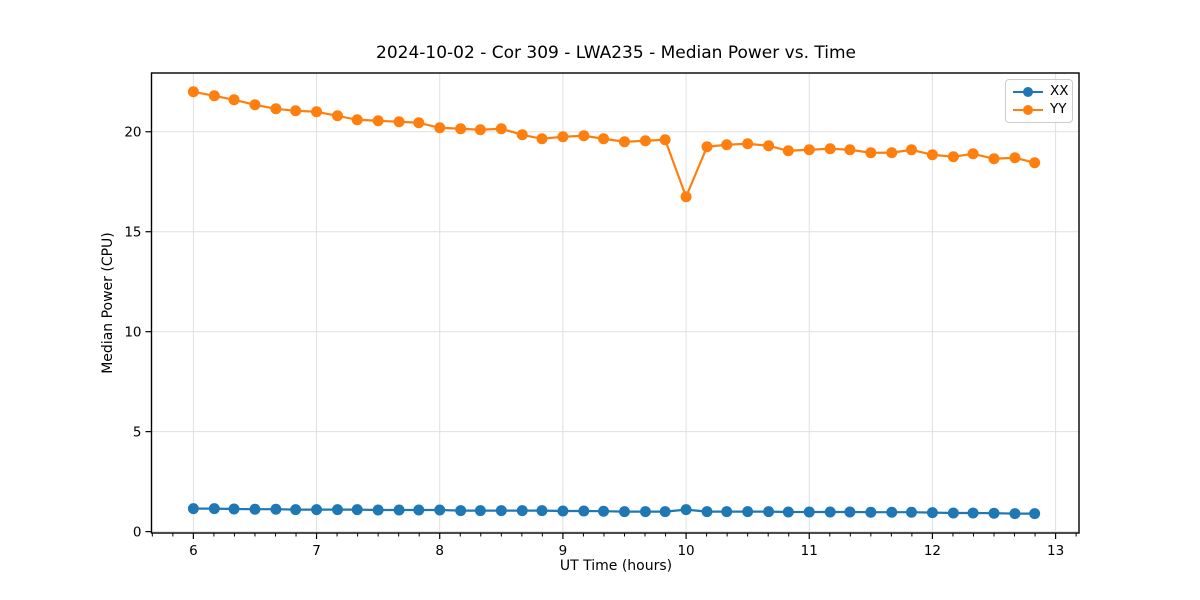  Describe the element at coordinates (137, 532) in the screenshot. I see `svg-text: 0` at that location.